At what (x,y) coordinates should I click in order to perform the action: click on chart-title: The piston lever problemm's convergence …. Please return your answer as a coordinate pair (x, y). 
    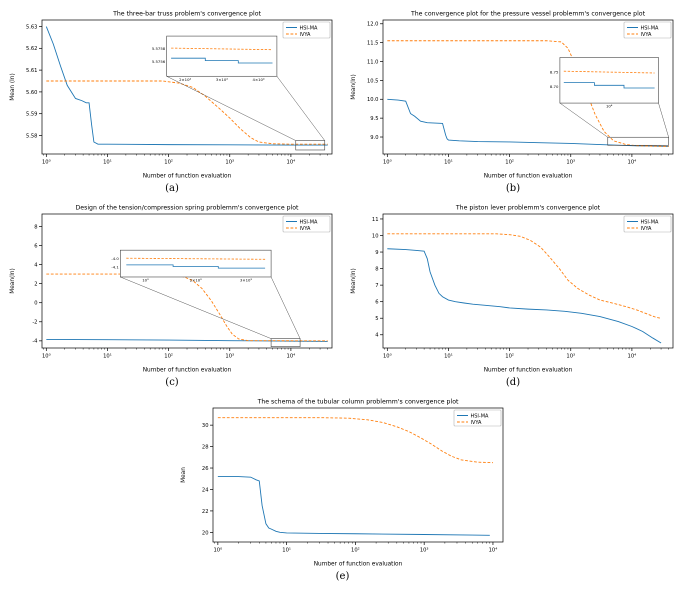
    Looking at the image, I should click on (528, 208).